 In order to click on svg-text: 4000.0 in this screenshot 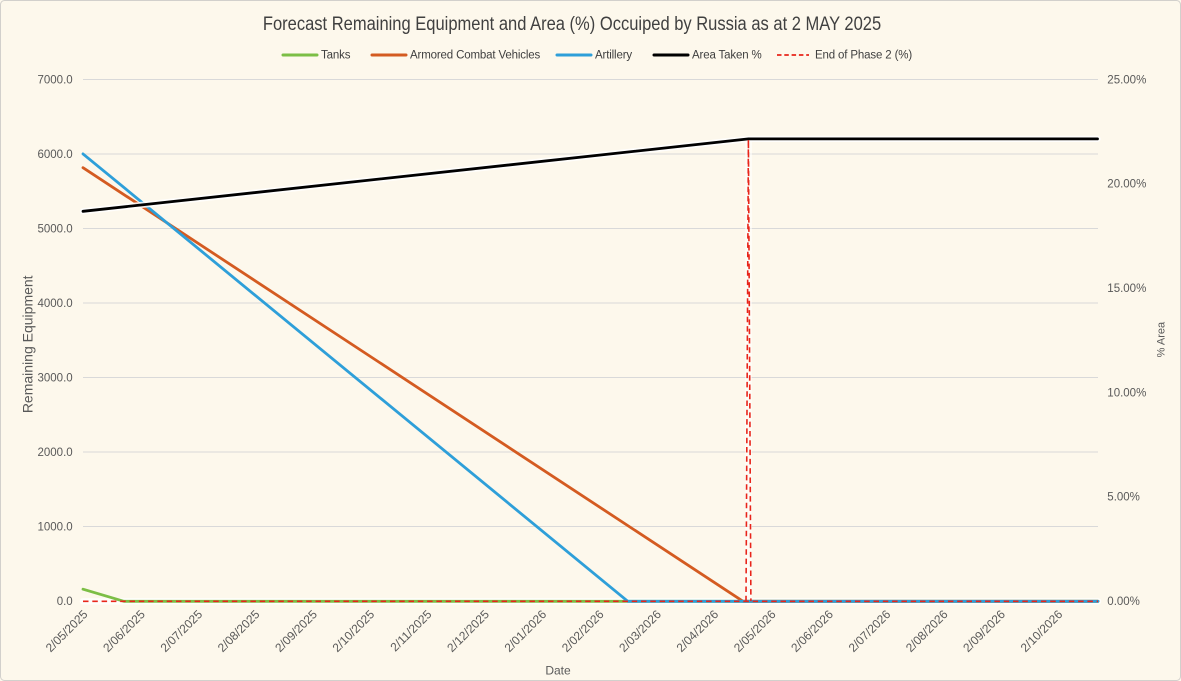, I will do `click(55, 304)`.